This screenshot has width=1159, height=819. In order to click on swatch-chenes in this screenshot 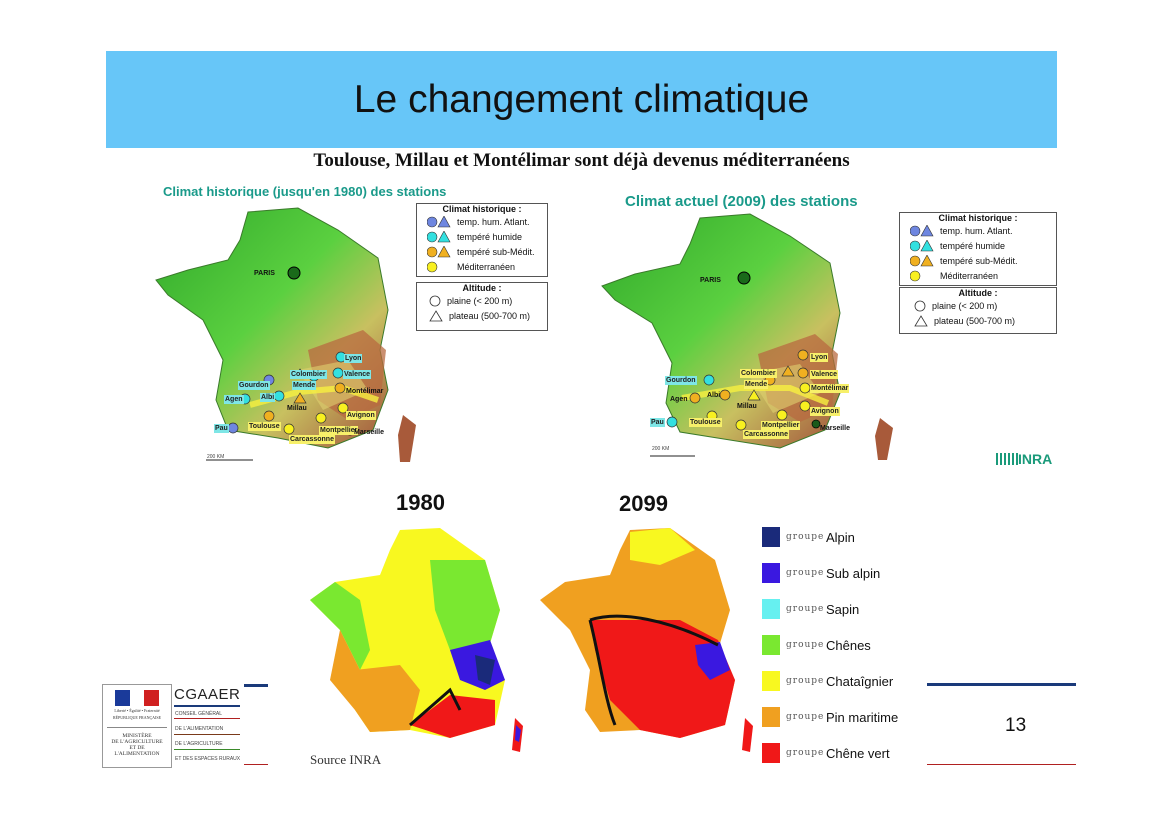, I will do `click(771, 645)`.